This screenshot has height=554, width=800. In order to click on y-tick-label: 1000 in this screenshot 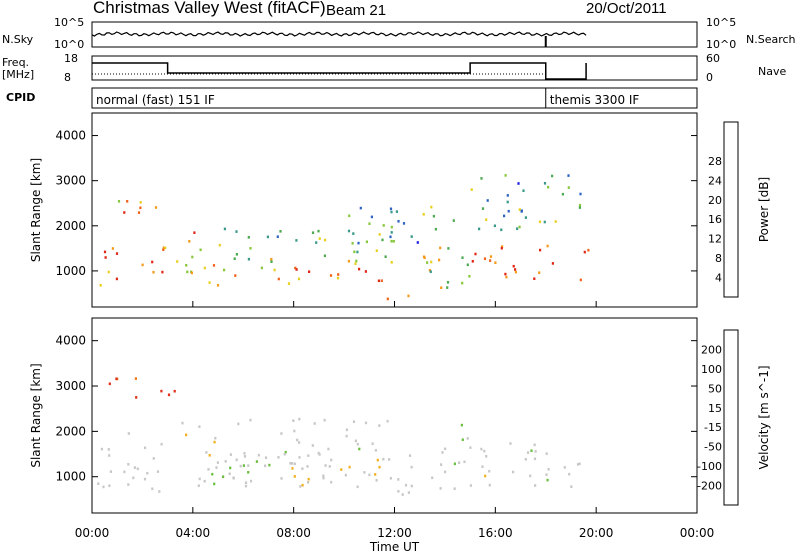, I will do `click(70, 271)`.